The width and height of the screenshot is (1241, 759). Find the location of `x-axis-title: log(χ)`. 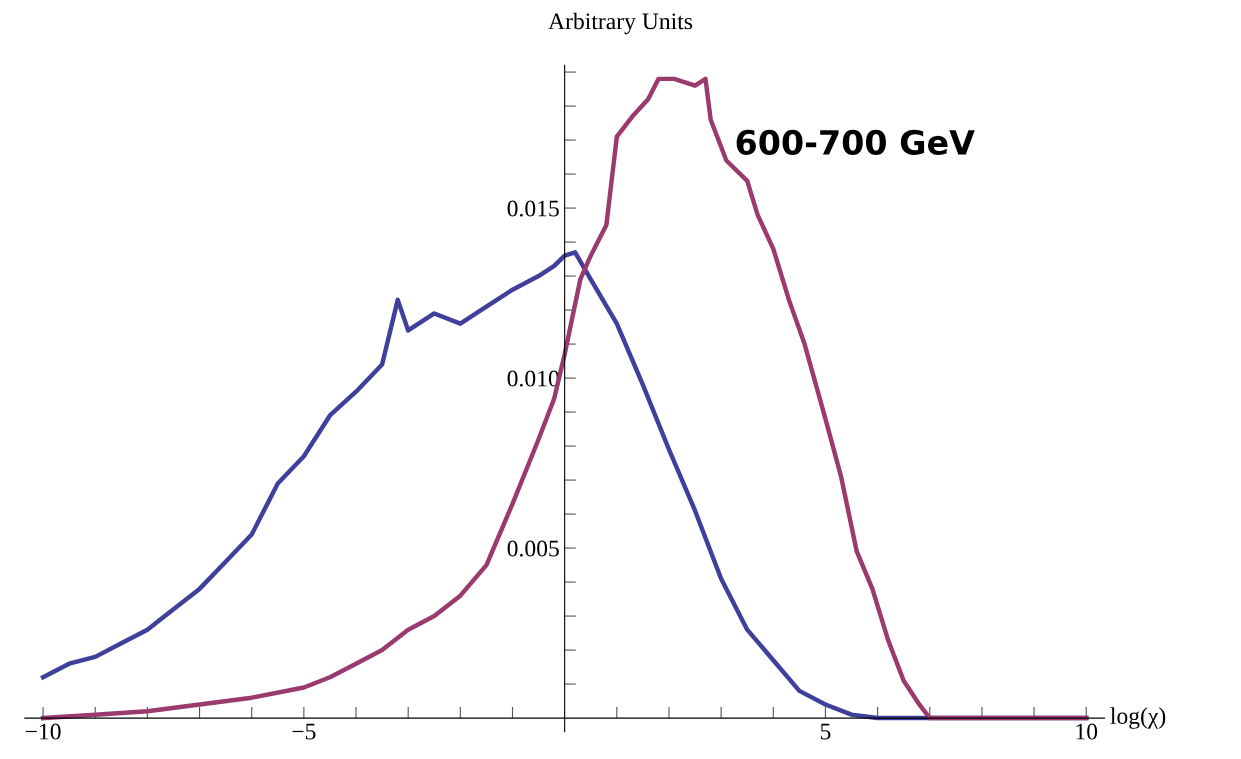

x-axis-title: log(χ) is located at coordinates (1138, 718).